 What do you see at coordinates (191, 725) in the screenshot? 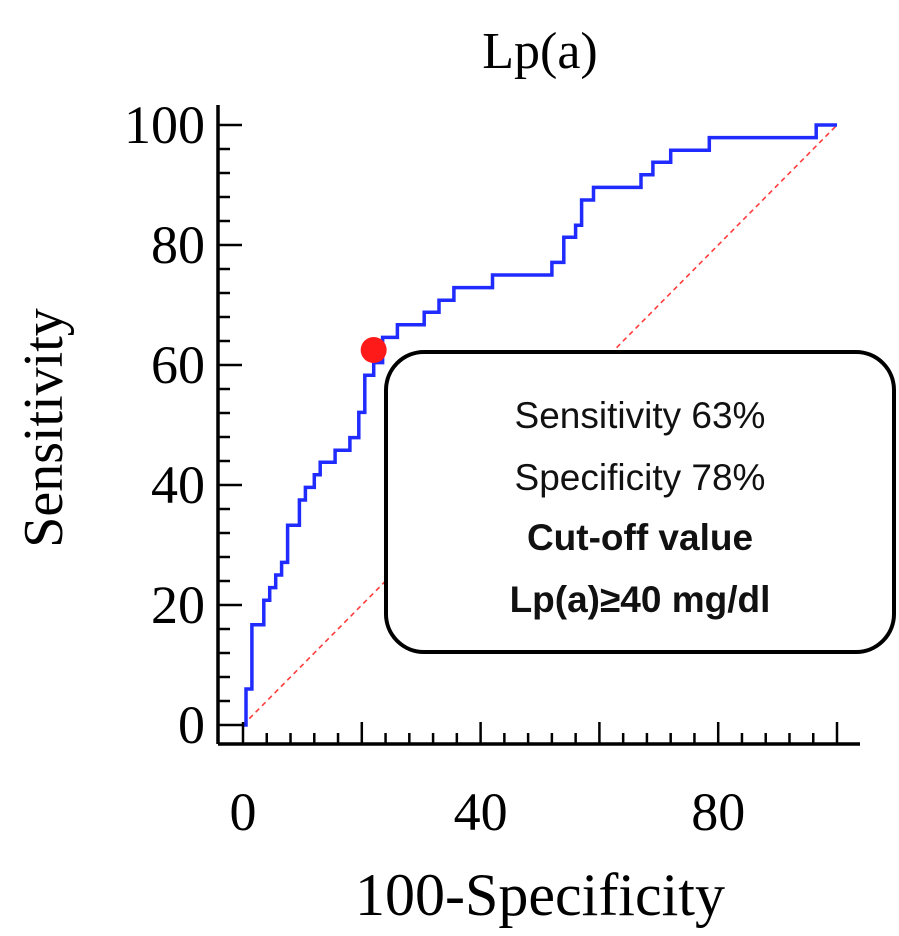
I see `y-tick-label: 0` at bounding box center [191, 725].